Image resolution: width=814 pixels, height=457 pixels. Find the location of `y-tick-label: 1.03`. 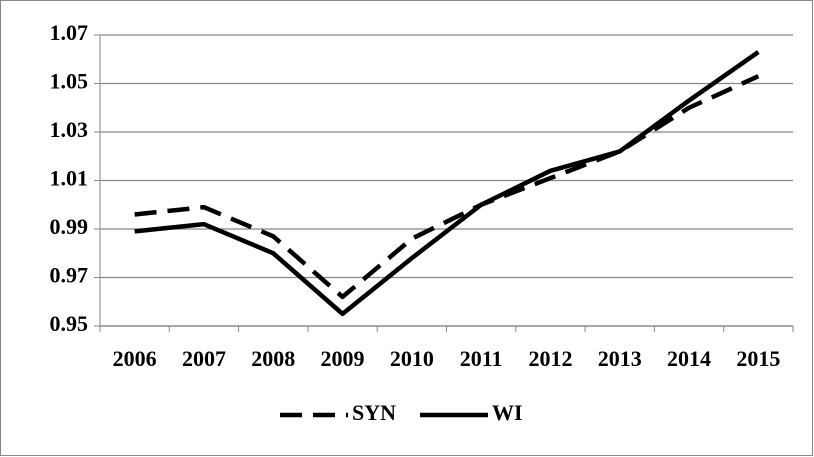

y-tick-label: 1.03 is located at coordinates (69, 129).